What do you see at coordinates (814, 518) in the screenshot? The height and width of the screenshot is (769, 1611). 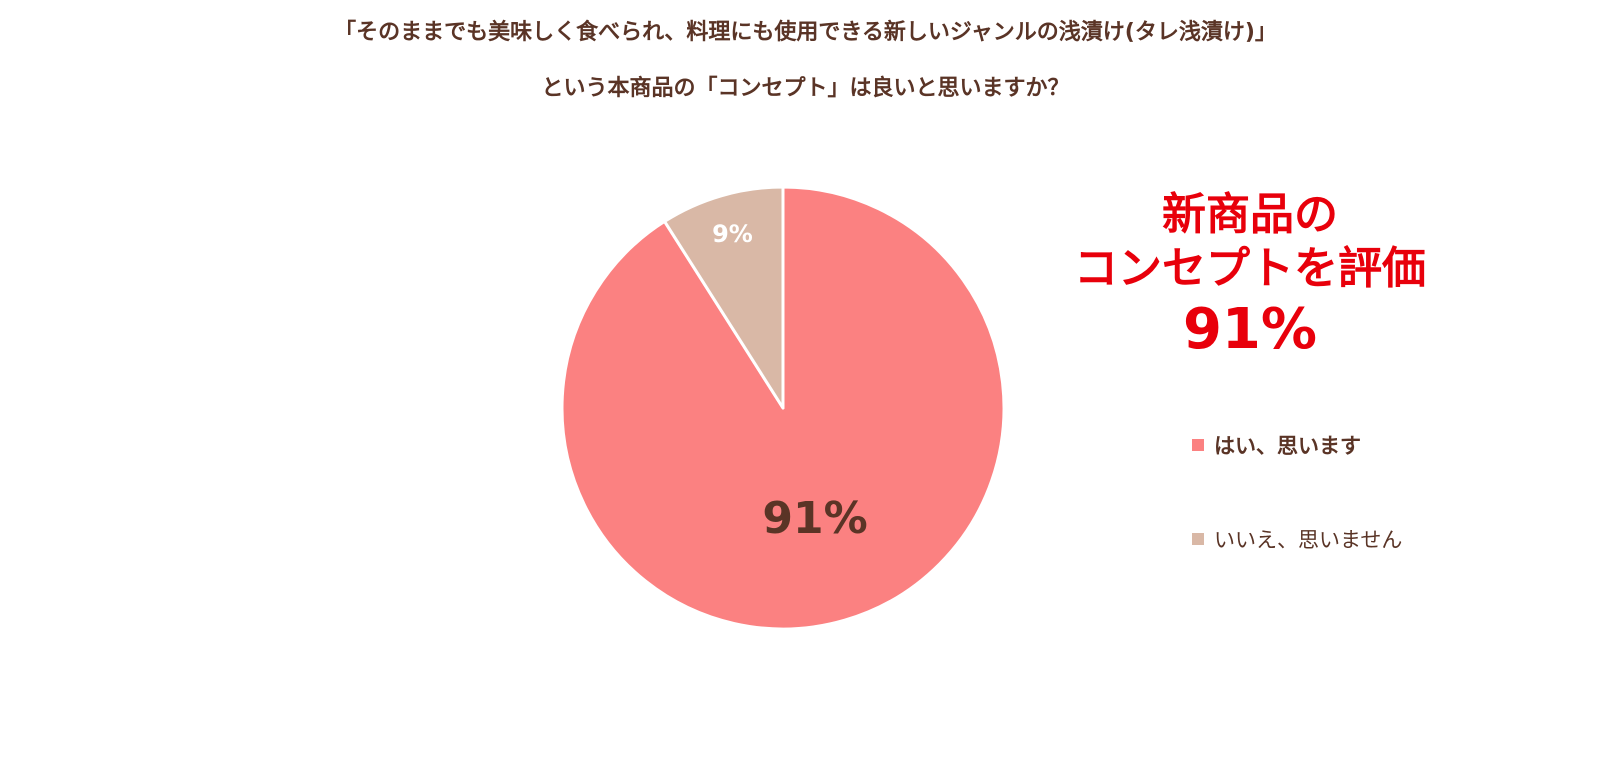 I see `pie-data-label-yes: 91%` at bounding box center [814, 518].